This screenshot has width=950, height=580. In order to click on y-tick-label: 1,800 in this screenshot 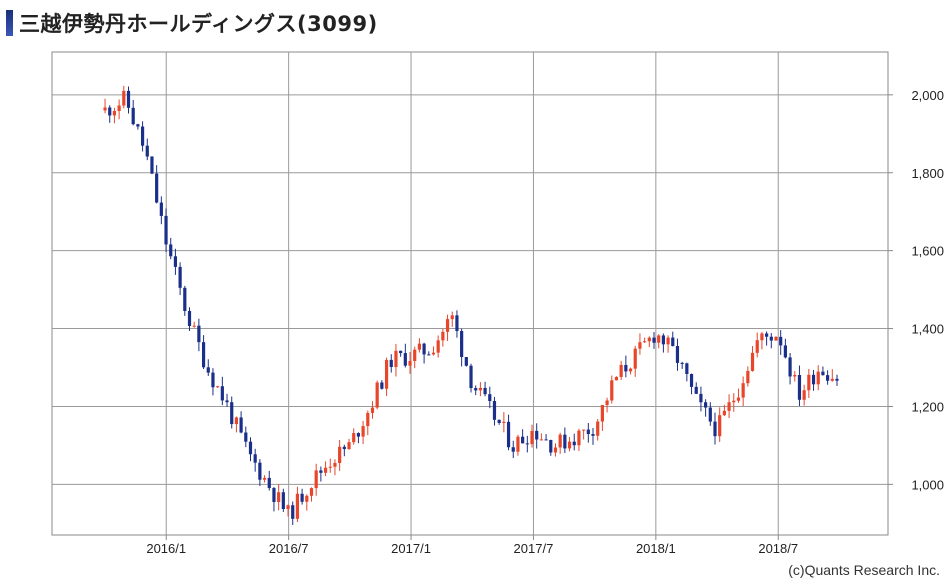, I will do `click(927, 173)`.